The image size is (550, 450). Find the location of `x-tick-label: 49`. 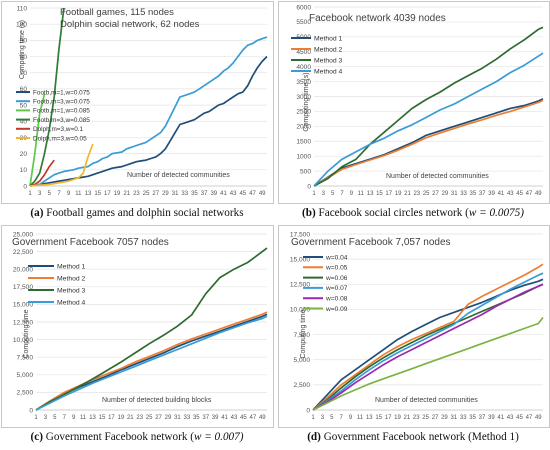

x-tick-label: 49 is located at coordinates (262, 418).